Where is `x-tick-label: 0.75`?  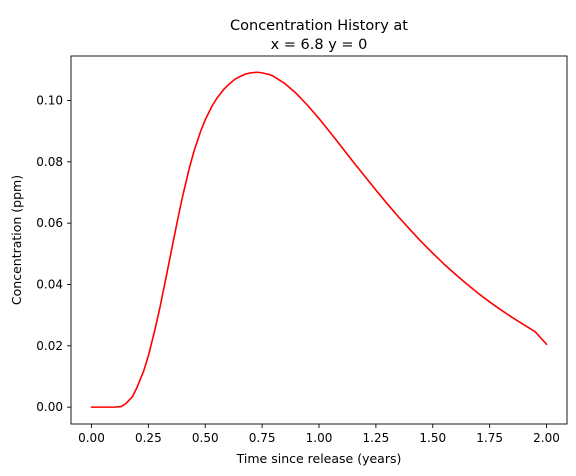 x-tick-label: 0.75 is located at coordinates (262, 438).